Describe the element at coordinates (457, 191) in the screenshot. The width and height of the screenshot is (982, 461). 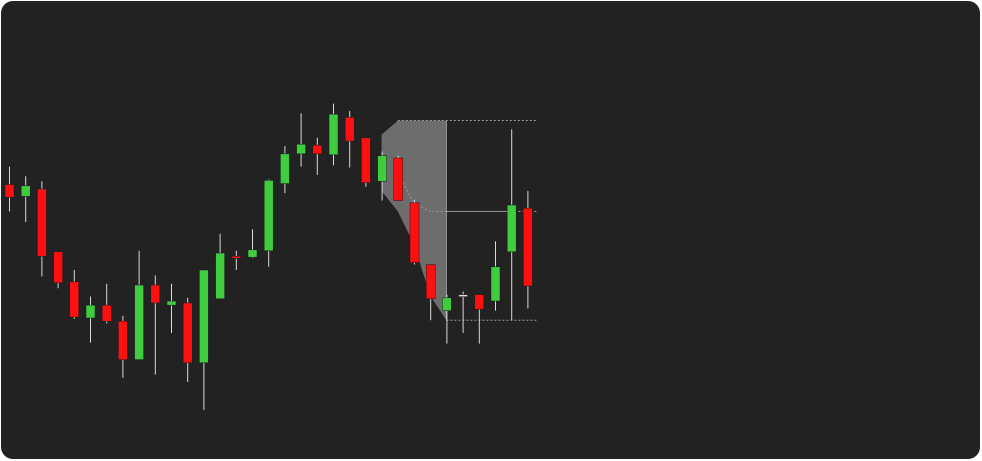
I see `projection-path` at that location.